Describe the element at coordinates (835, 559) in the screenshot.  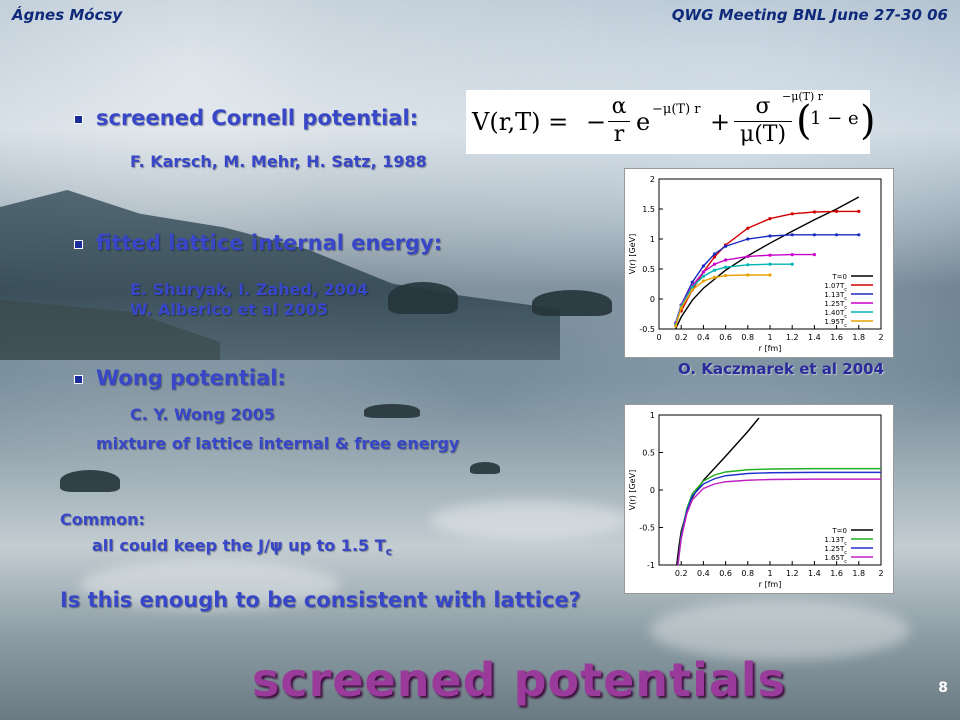
I see `legend-label-3: 1.65Tc` at that location.